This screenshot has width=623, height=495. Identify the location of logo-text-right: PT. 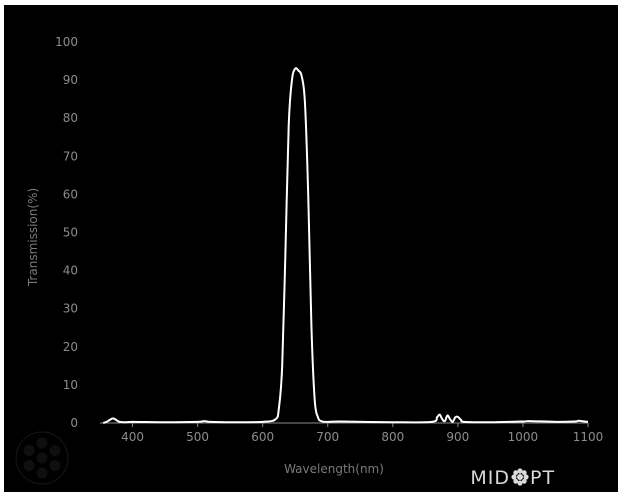
(542, 478).